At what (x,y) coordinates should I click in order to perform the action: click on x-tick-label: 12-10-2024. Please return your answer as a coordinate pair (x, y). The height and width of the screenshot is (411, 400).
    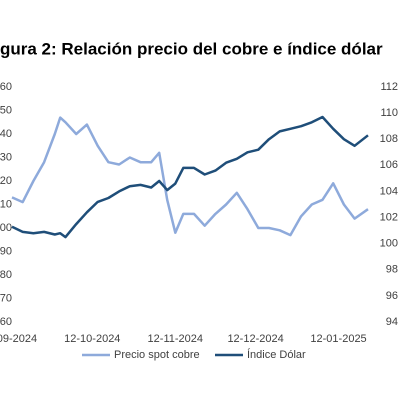
    Looking at the image, I should click on (92, 339).